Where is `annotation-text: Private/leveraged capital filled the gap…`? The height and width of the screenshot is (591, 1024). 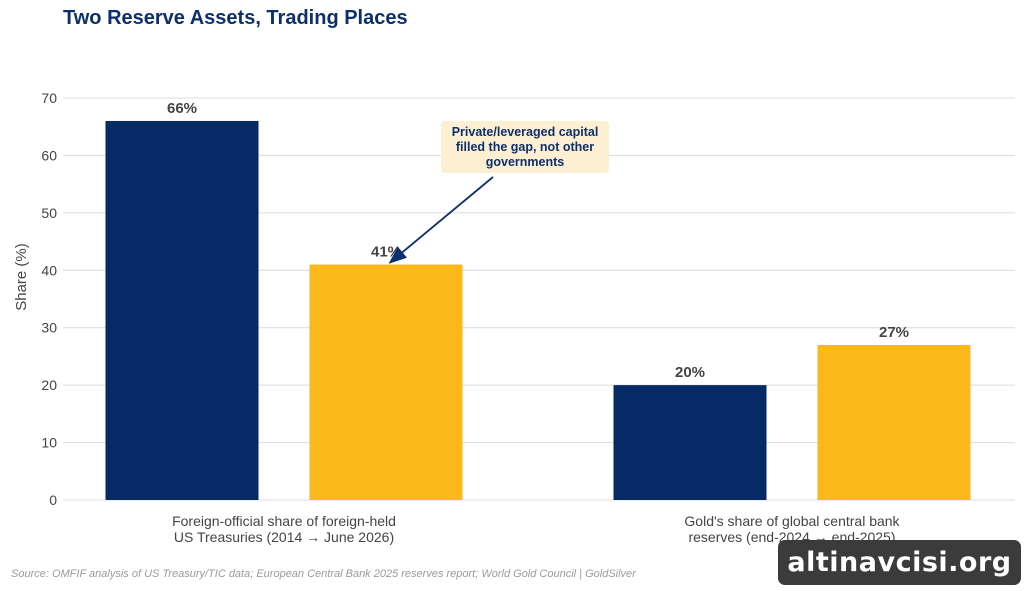
annotation-text: Private/leveraged capital filled the gap… is located at coordinates (525, 147).